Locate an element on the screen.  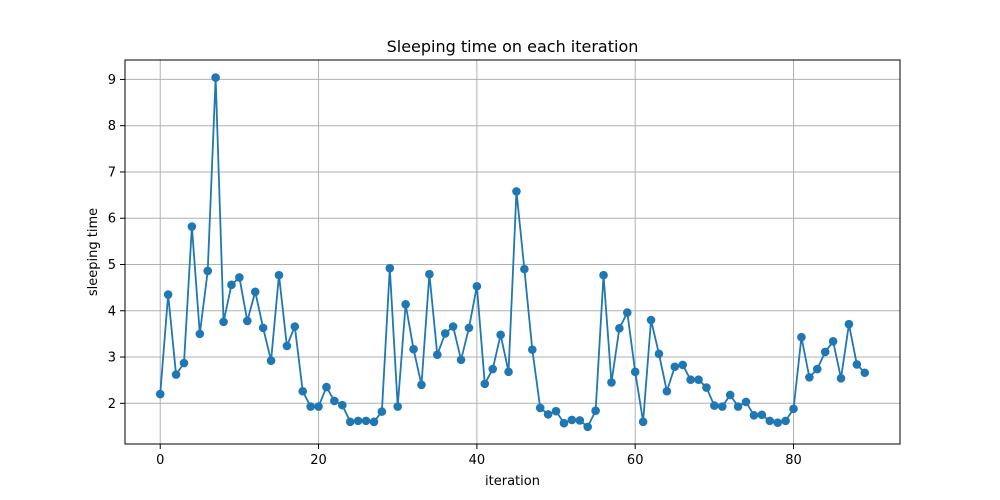
y-tick-label: 5 is located at coordinates (112, 265).